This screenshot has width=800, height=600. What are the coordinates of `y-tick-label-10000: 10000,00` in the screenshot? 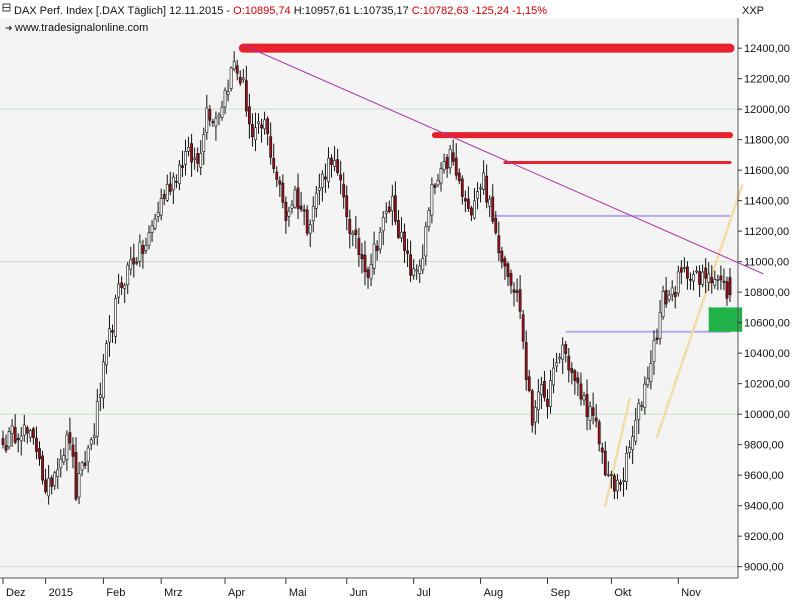 It's located at (767, 415).